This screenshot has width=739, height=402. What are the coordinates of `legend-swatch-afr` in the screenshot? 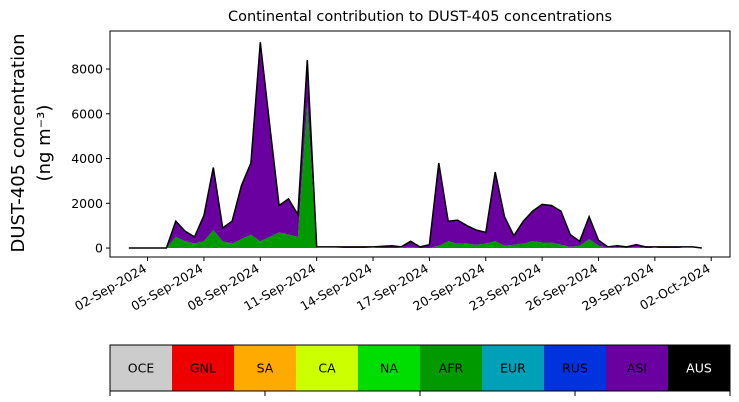 It's located at (451, 368).